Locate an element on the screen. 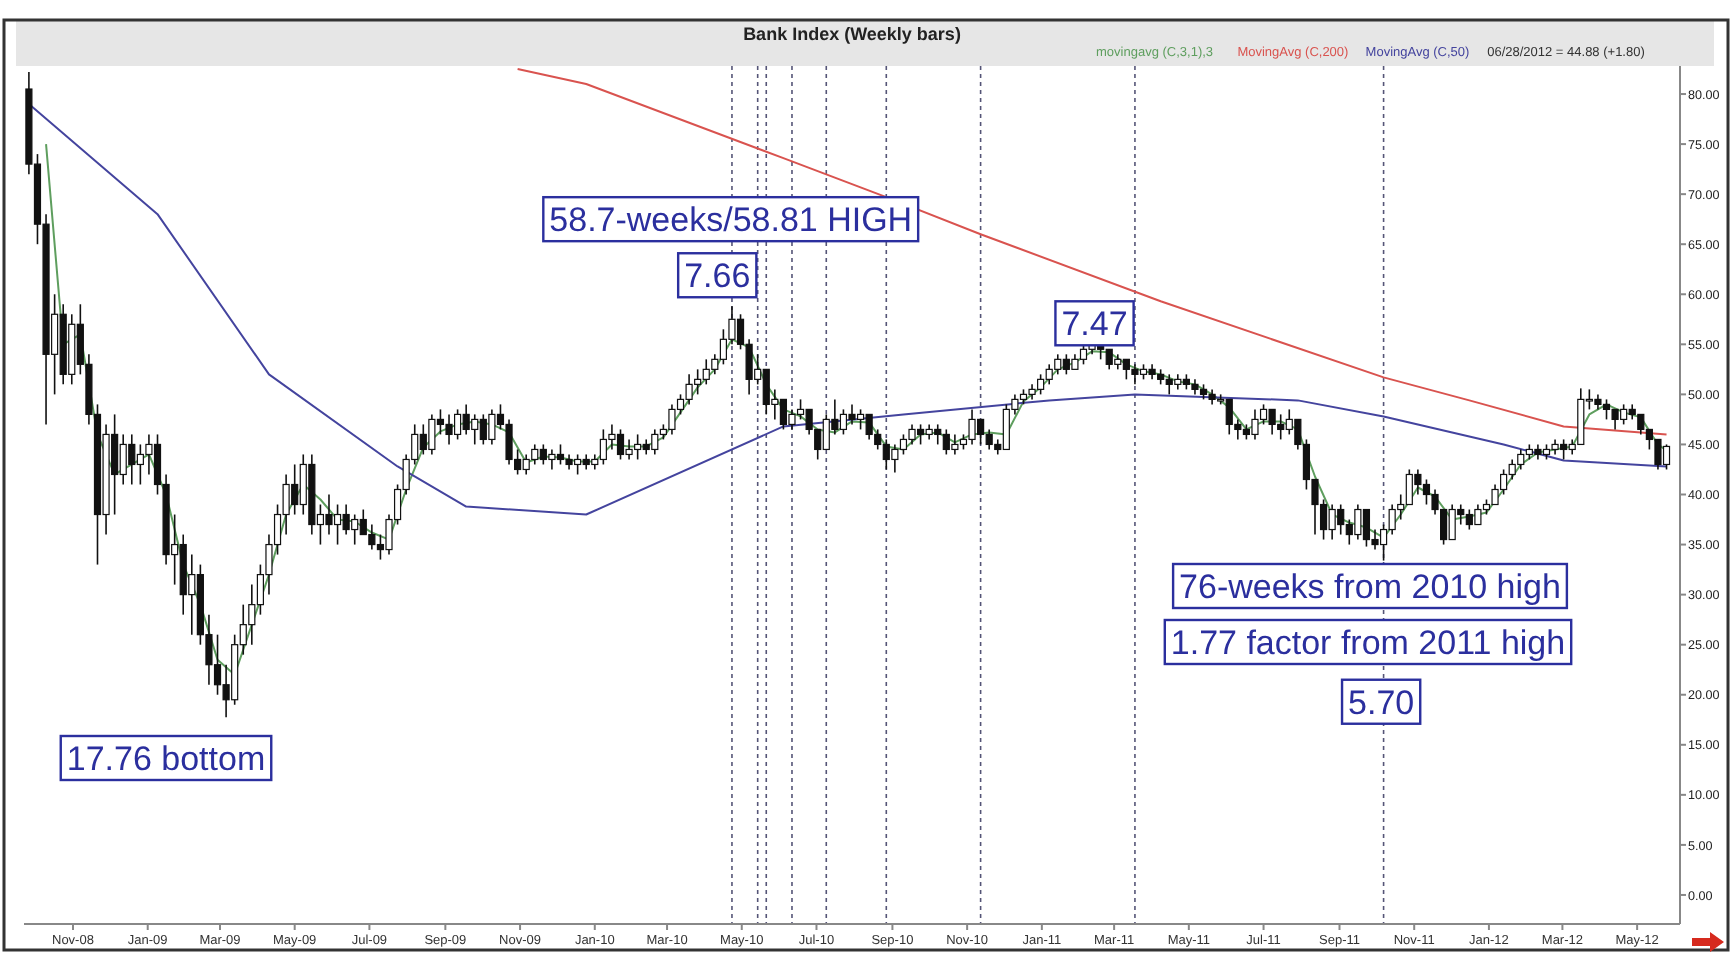 The image size is (1730, 954). annotation: 7.47 is located at coordinates (1094, 324).